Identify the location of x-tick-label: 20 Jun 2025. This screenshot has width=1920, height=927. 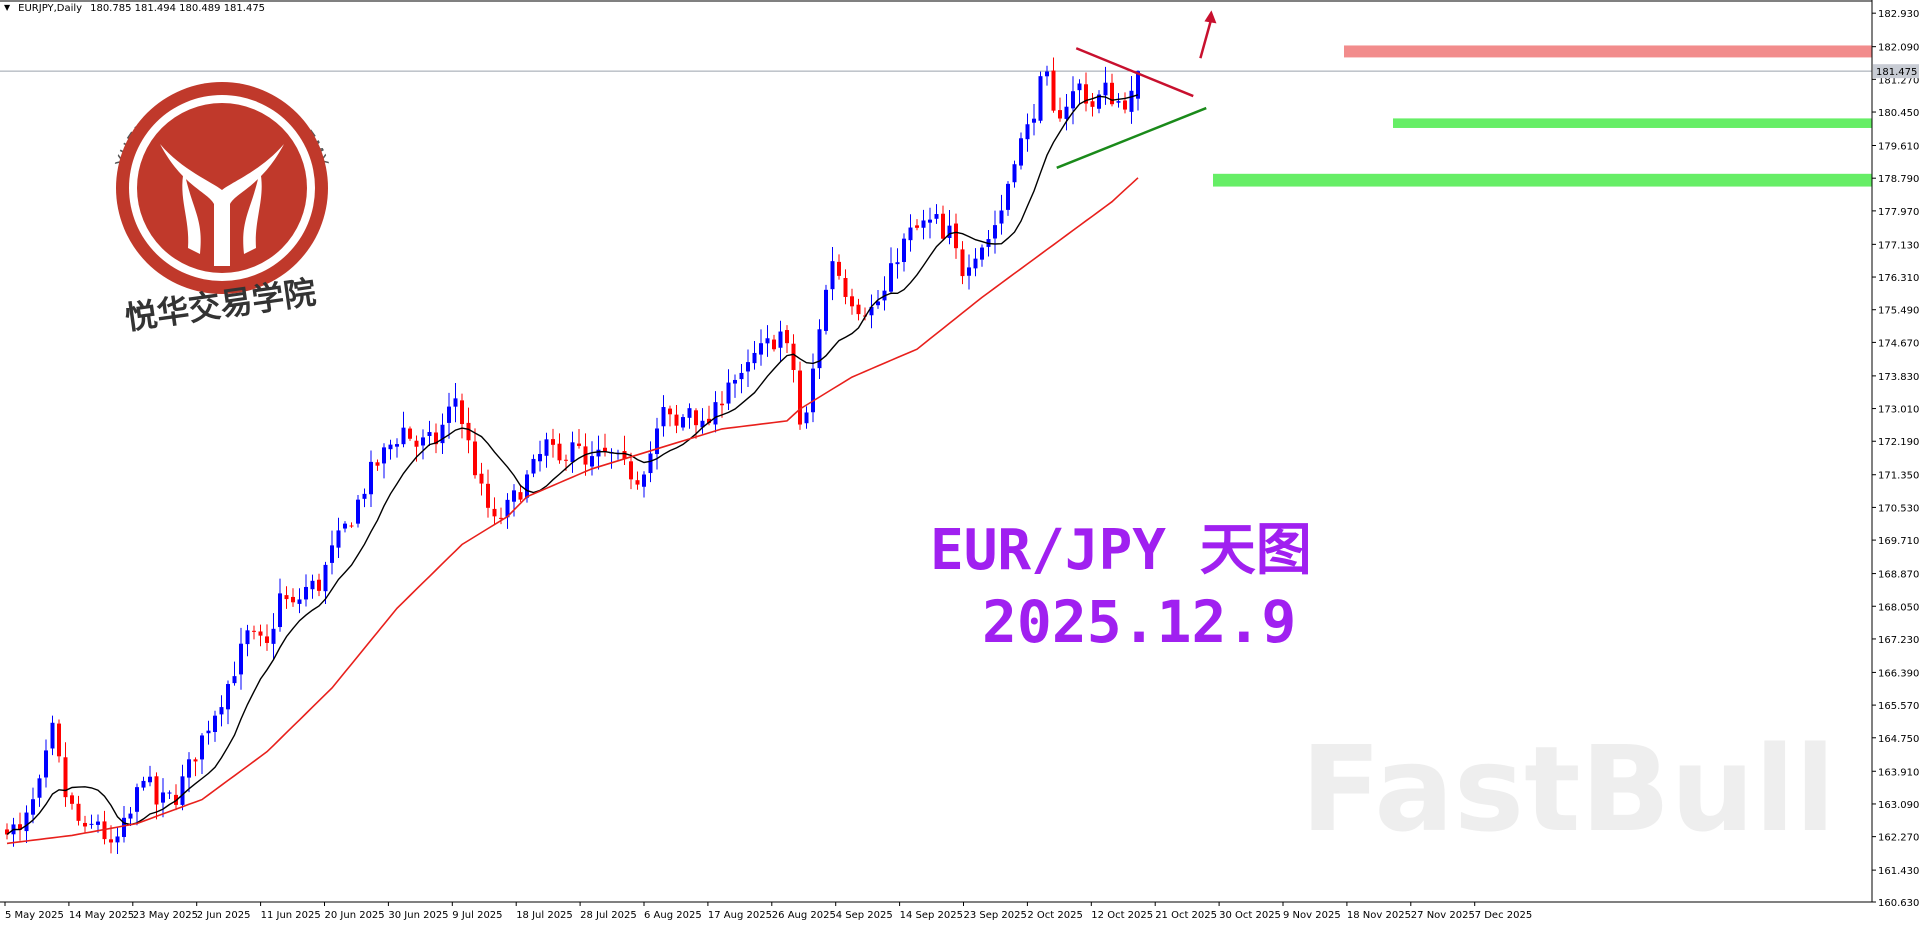
(355, 915).